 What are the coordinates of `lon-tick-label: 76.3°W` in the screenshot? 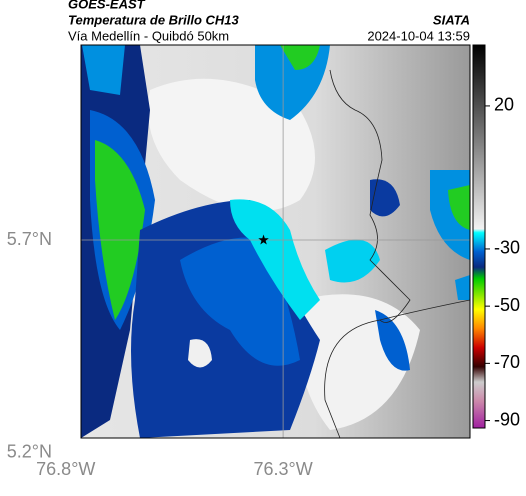 It's located at (282, 469).